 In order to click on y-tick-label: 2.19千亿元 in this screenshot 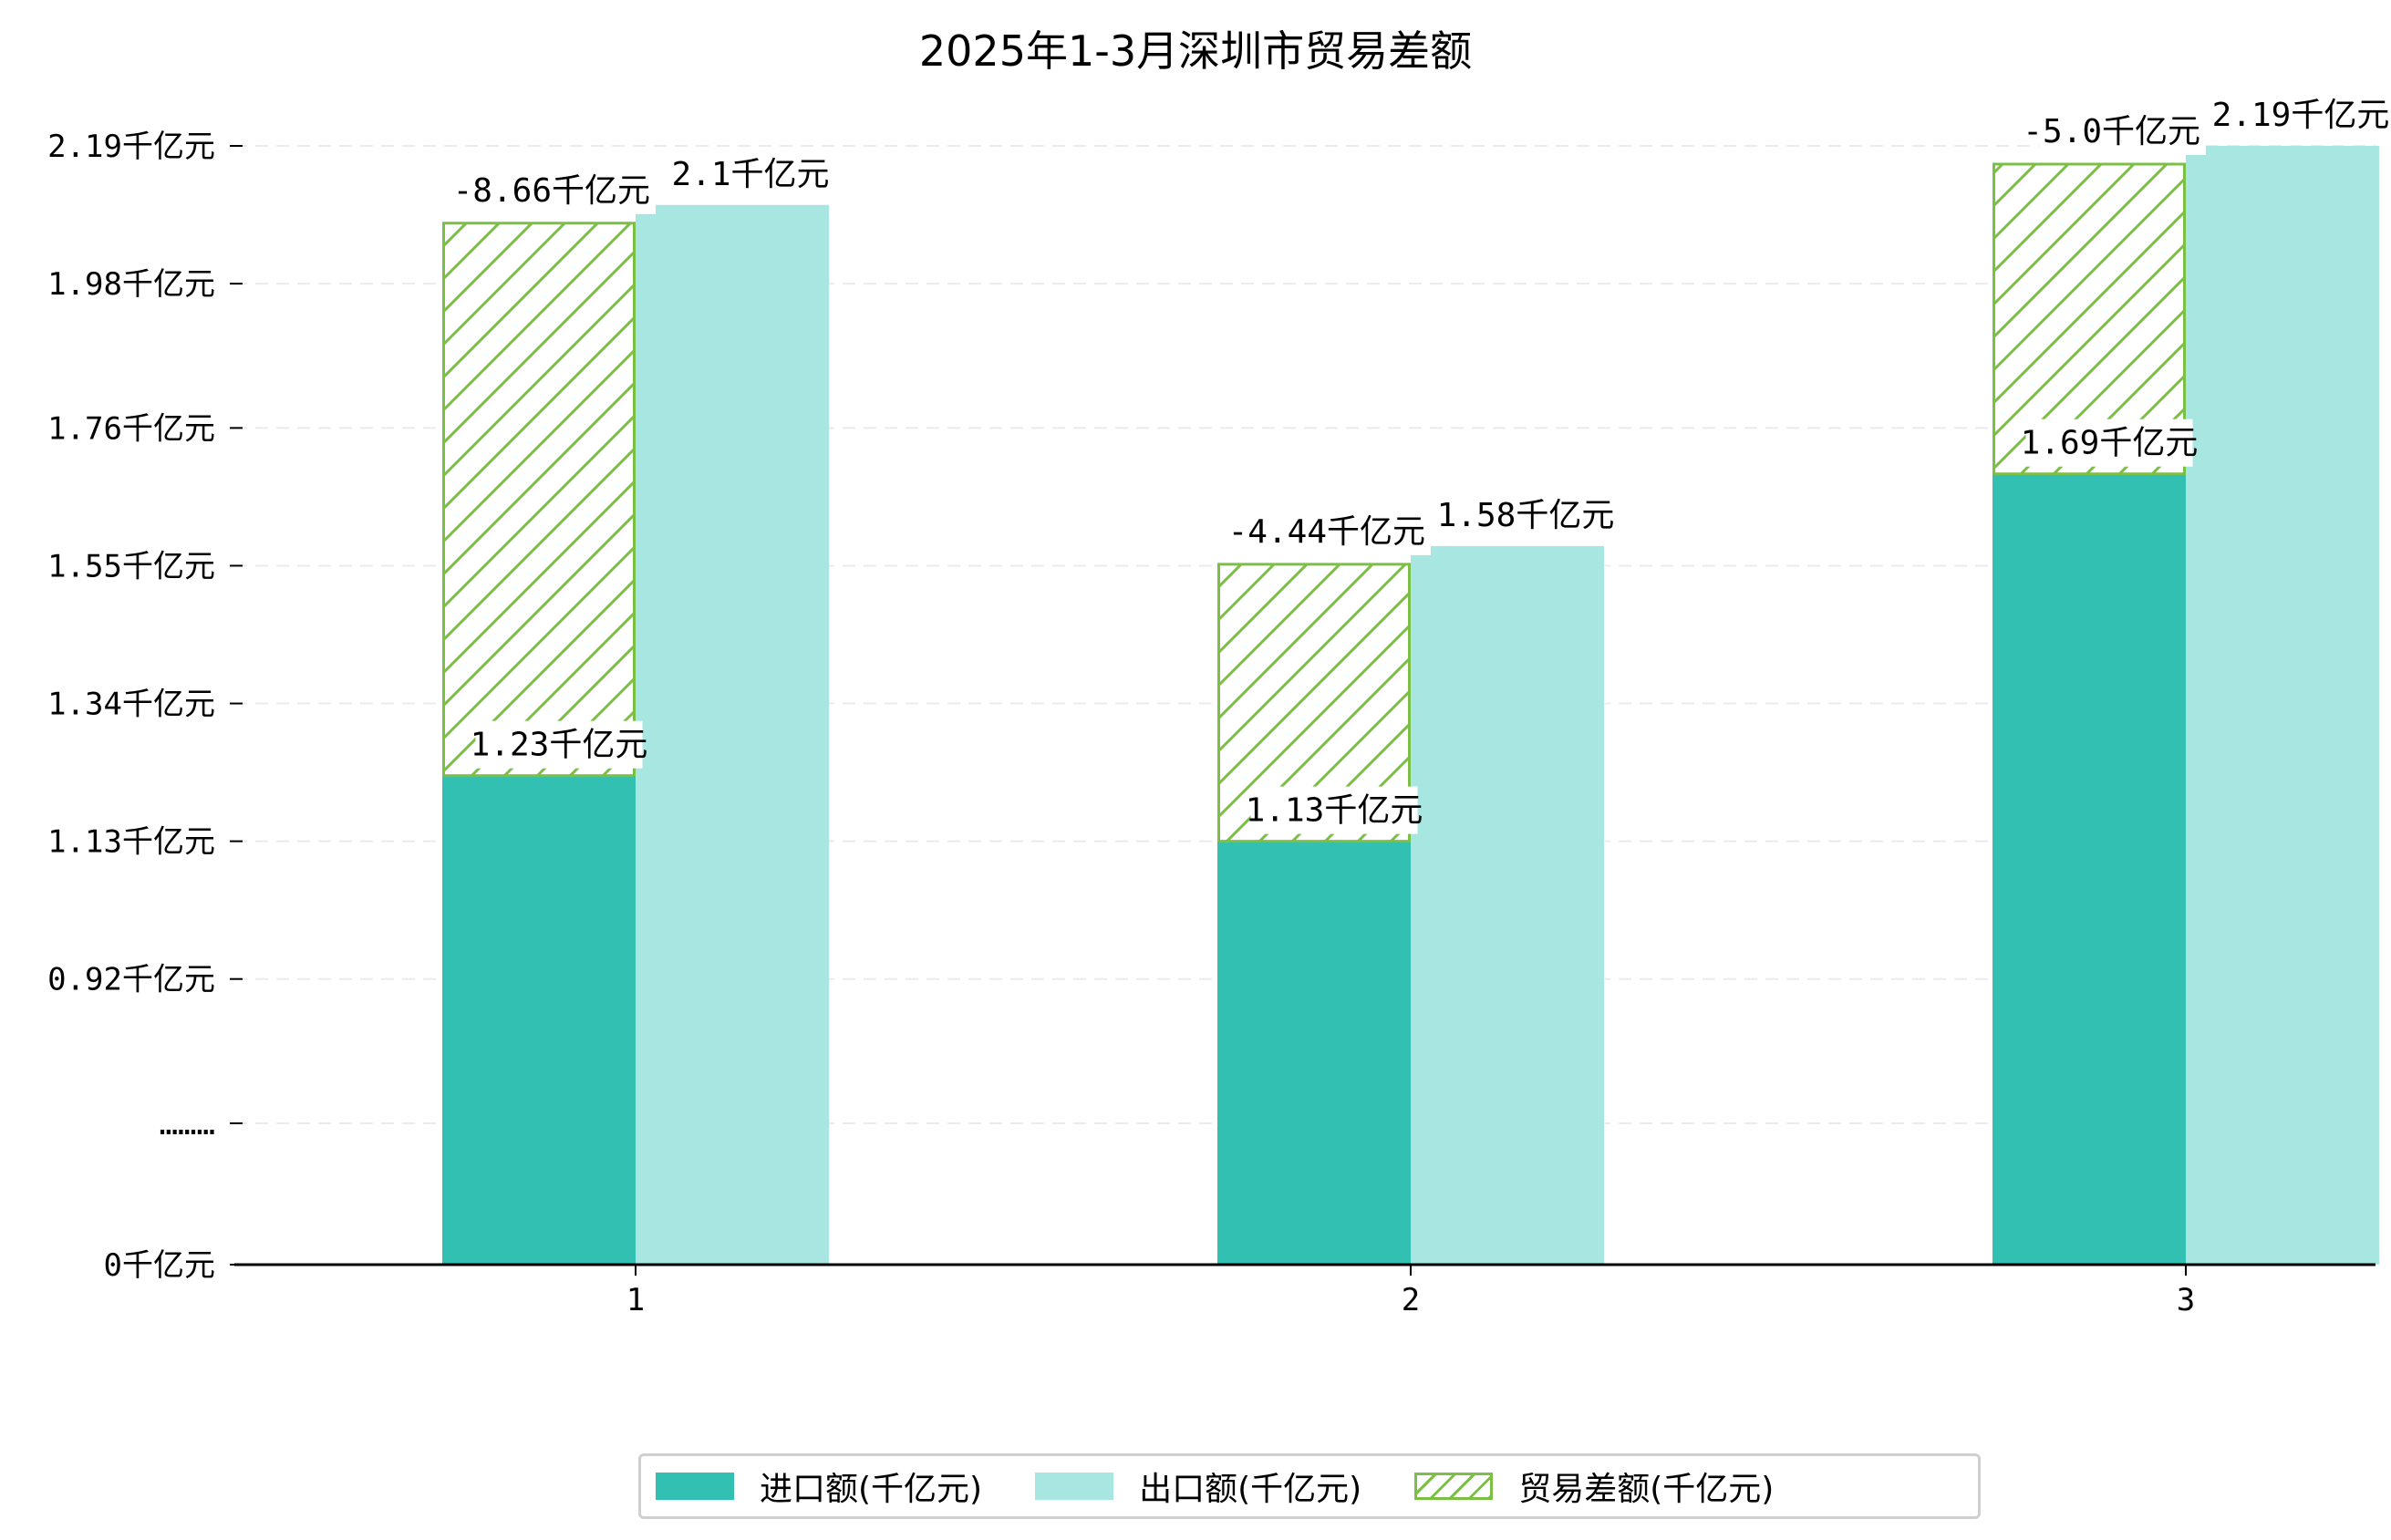, I will do `click(131, 147)`.